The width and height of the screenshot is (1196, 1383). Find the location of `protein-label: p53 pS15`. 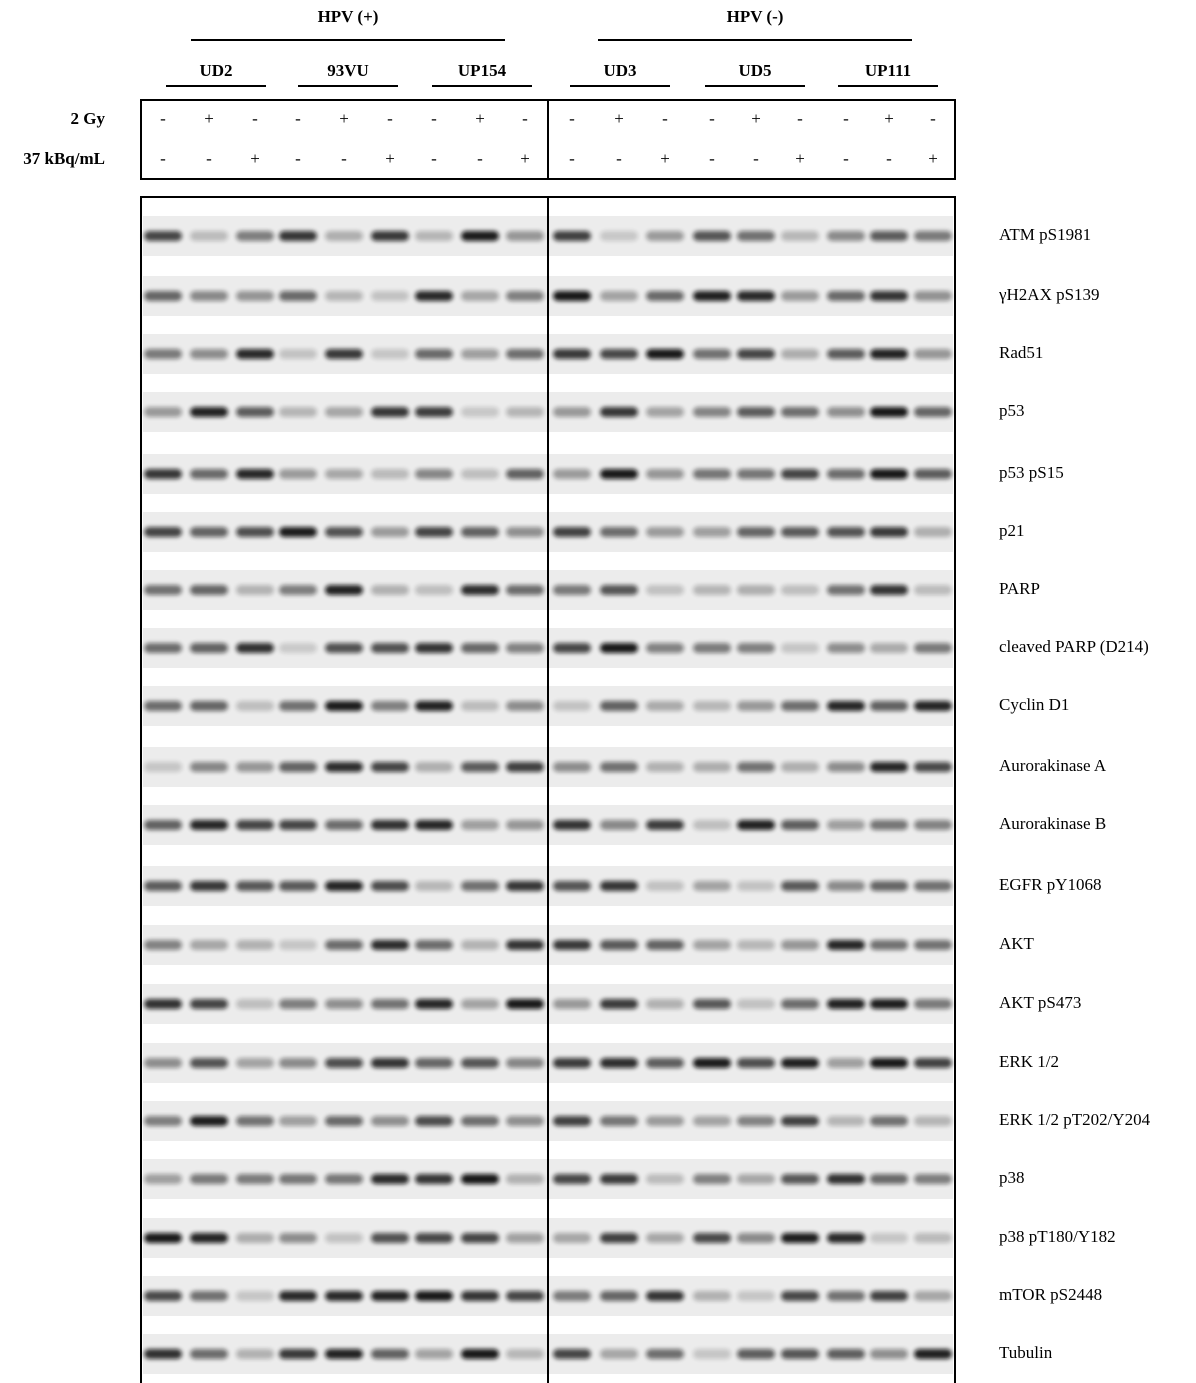

protein-label: p53 pS15 is located at coordinates (1031, 472).